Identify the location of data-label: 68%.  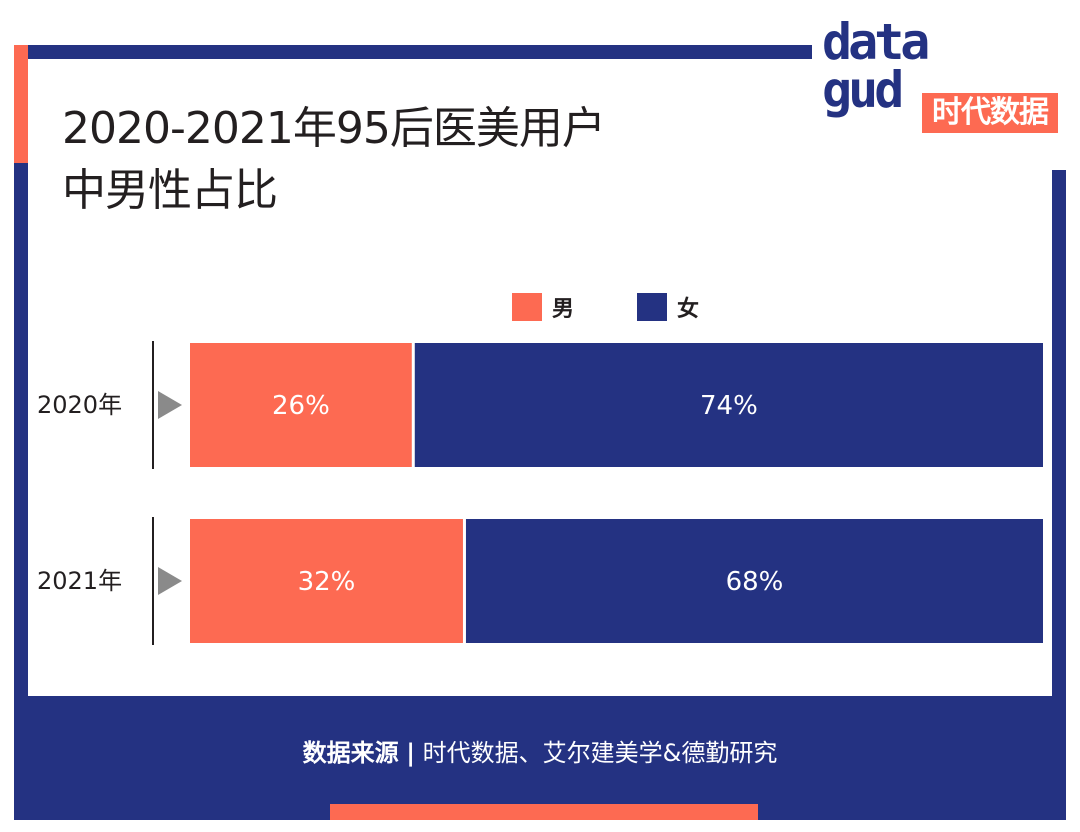
(755, 582).